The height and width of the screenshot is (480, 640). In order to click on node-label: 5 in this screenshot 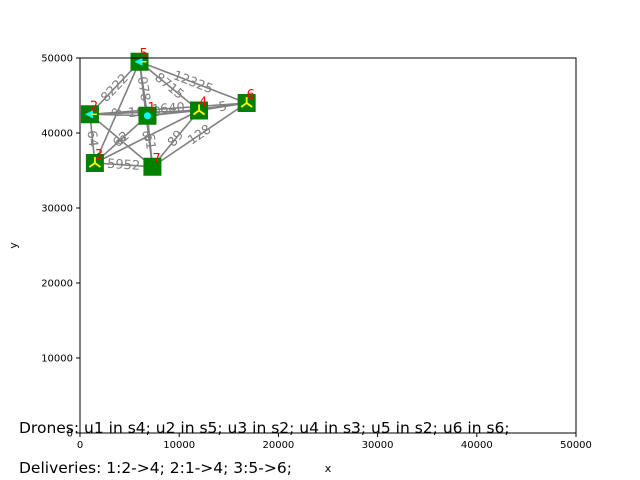, I will do `click(144, 54)`.